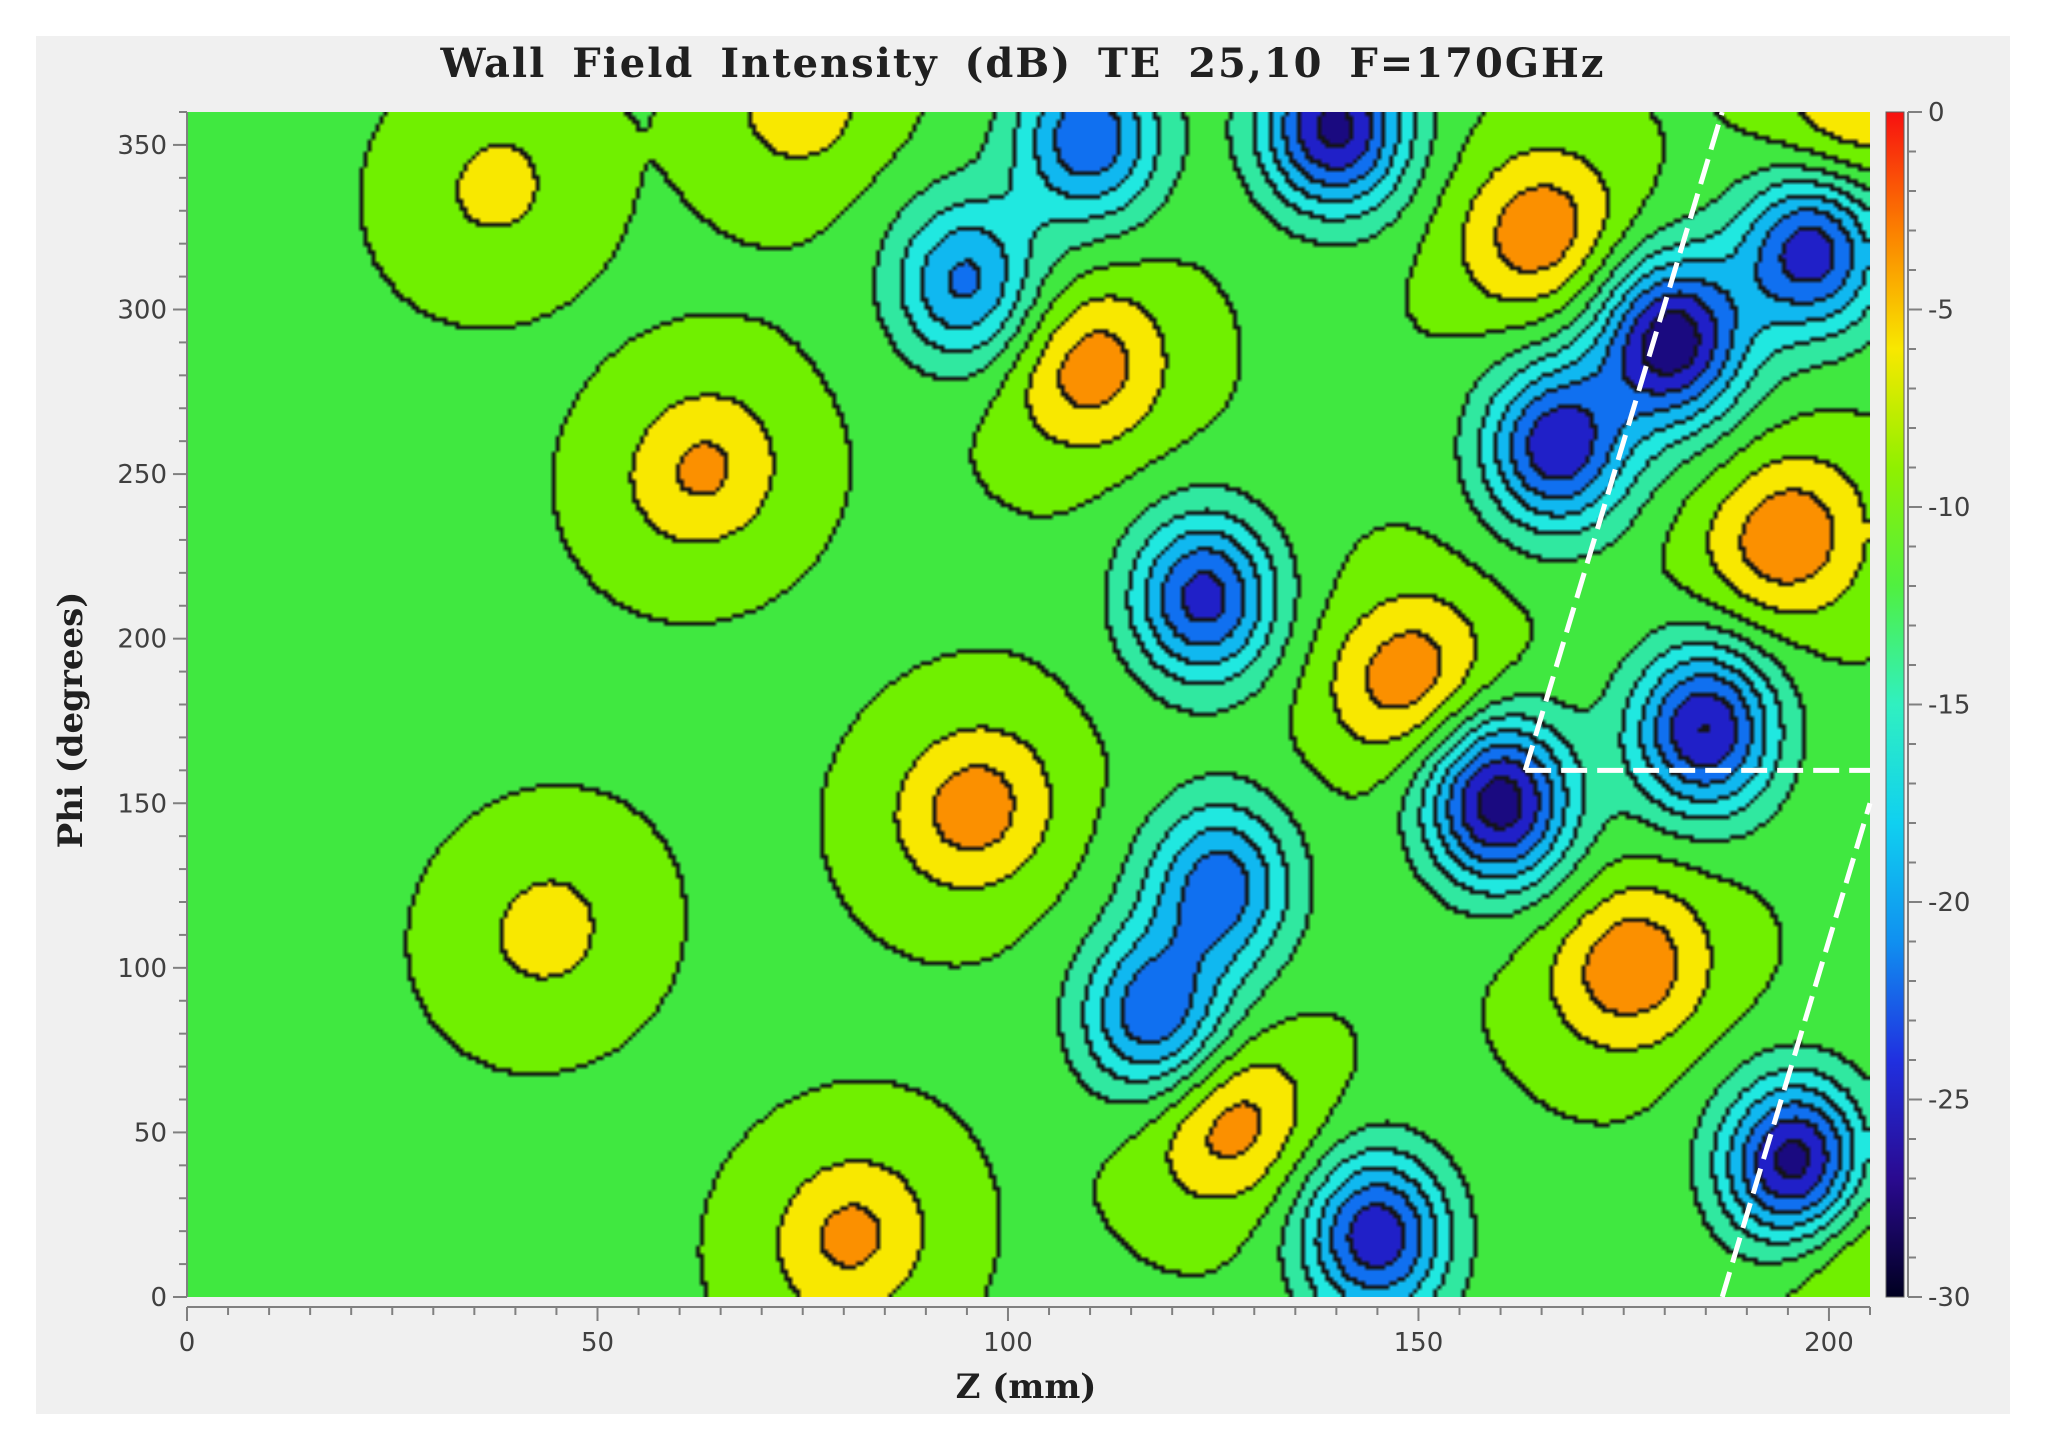  Describe the element at coordinates (1941, 311) in the screenshot. I see `colorbar-tick-label: -5` at that location.